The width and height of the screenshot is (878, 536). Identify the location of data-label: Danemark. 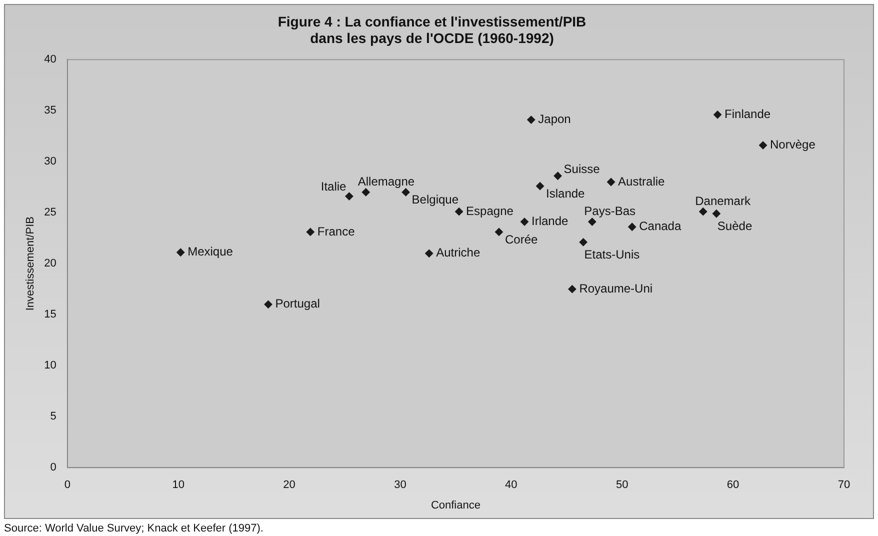
(723, 201).